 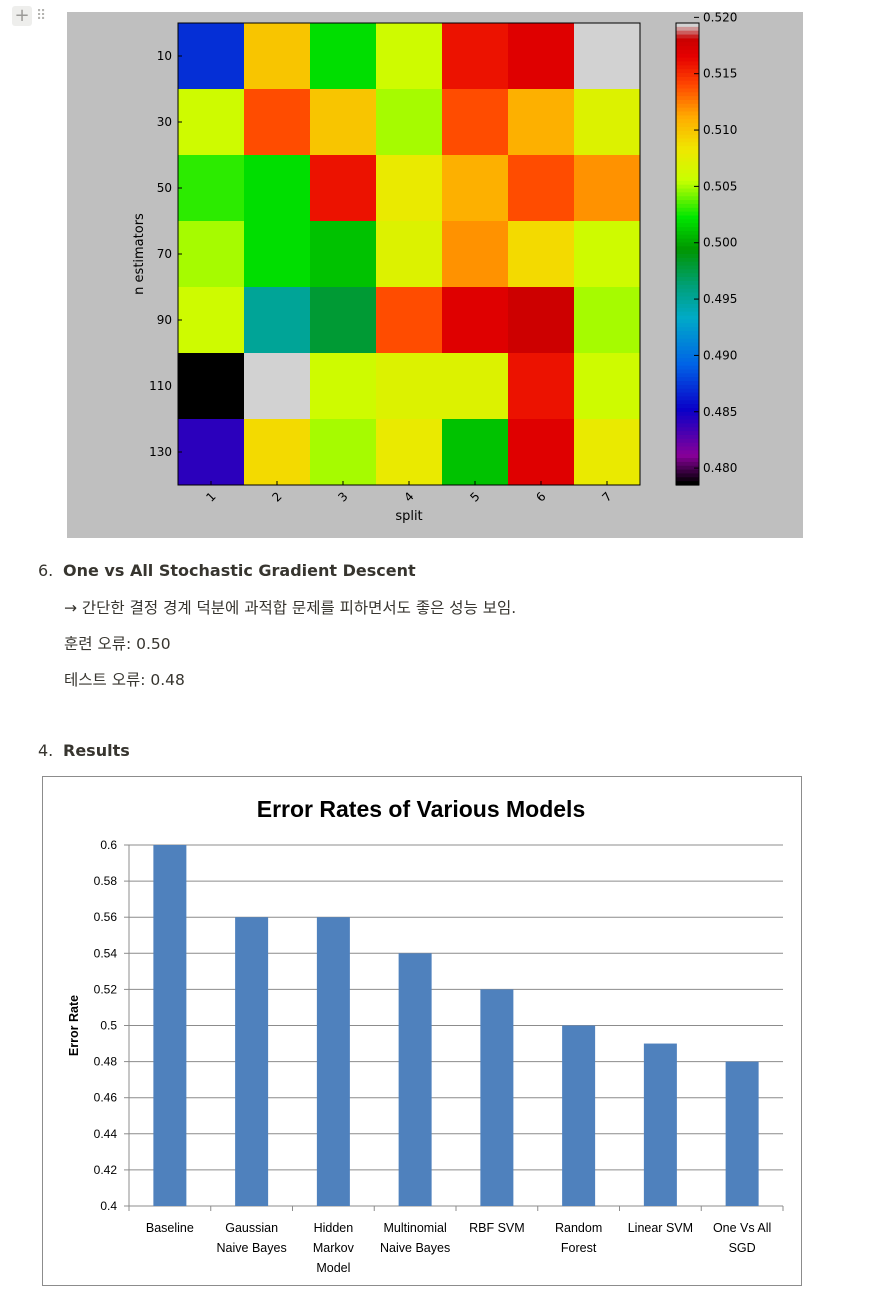 What do you see at coordinates (334, 1248) in the screenshot?
I see `x-category-label: Markov` at bounding box center [334, 1248].